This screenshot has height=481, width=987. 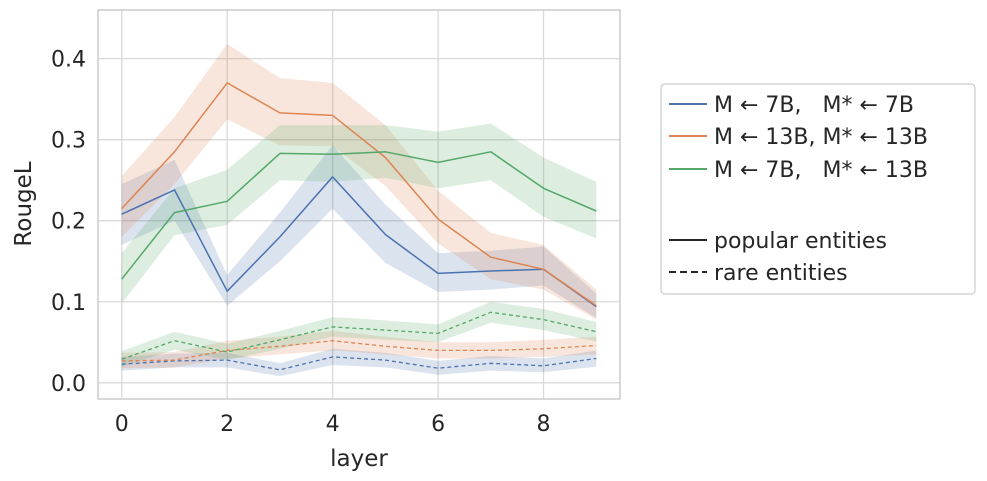 What do you see at coordinates (68, 303) in the screenshot?
I see `y-tick-label: 0.1` at bounding box center [68, 303].